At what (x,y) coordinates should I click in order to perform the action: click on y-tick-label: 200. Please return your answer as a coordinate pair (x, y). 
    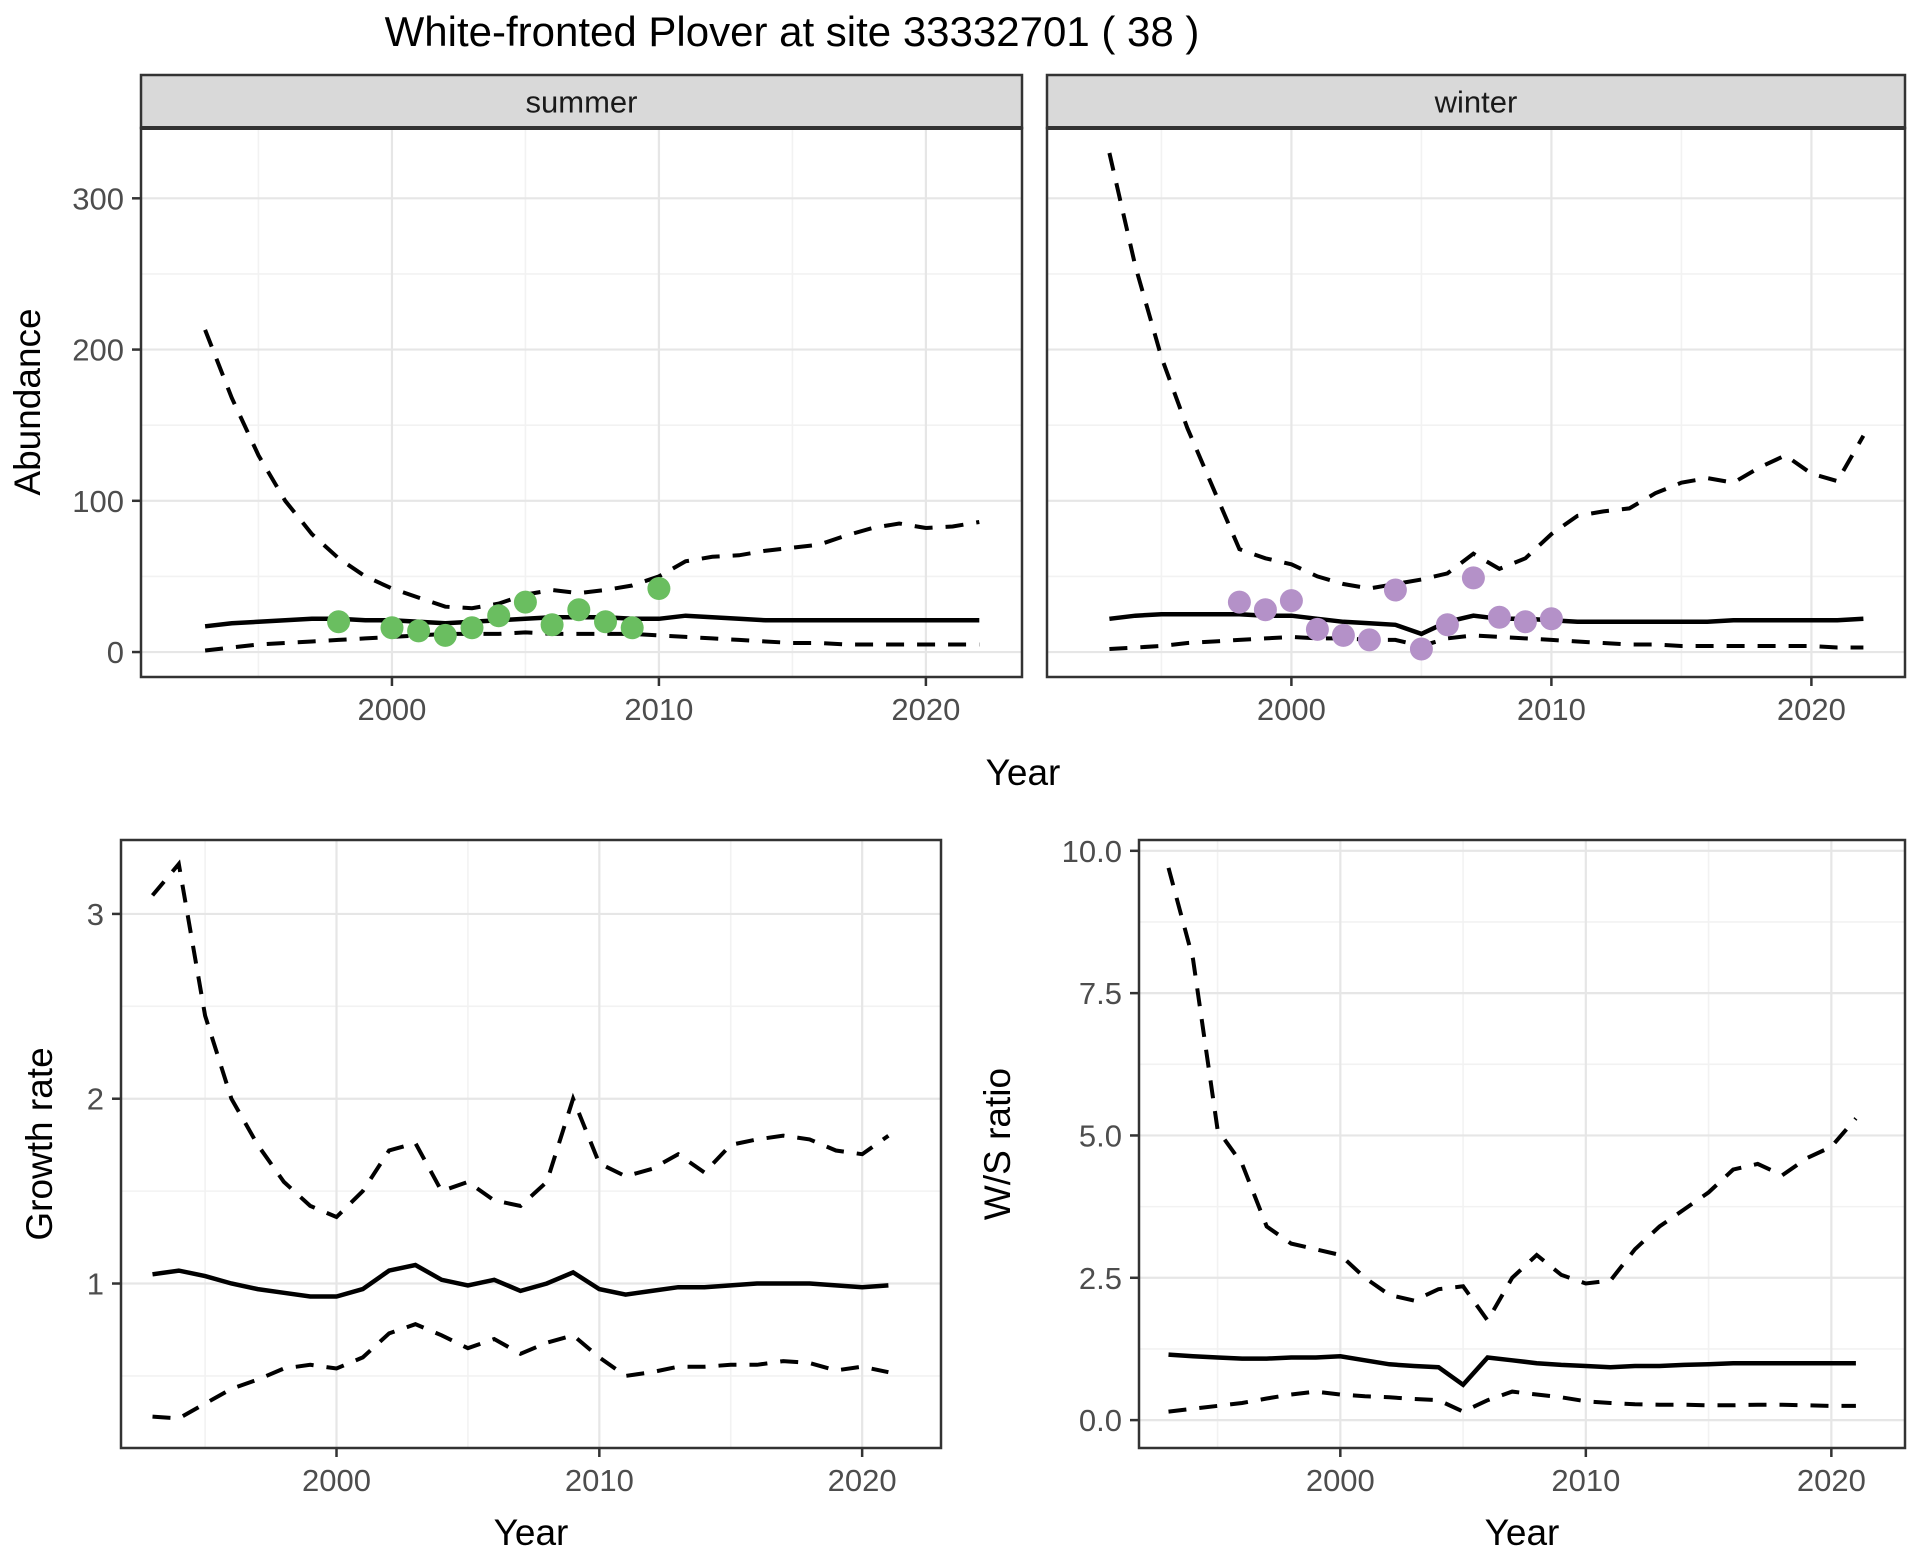
    Looking at the image, I should click on (98, 350).